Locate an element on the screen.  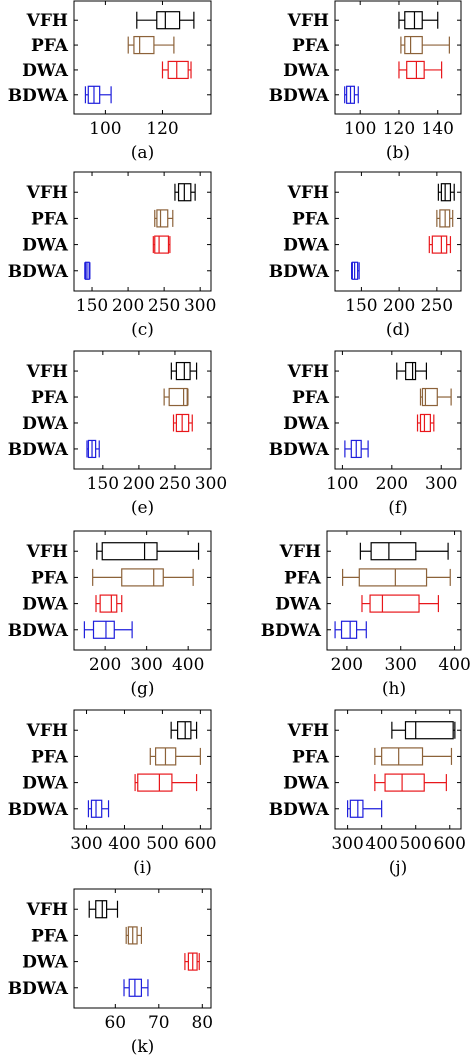
panel-label: (h) is located at coordinates (394, 689).